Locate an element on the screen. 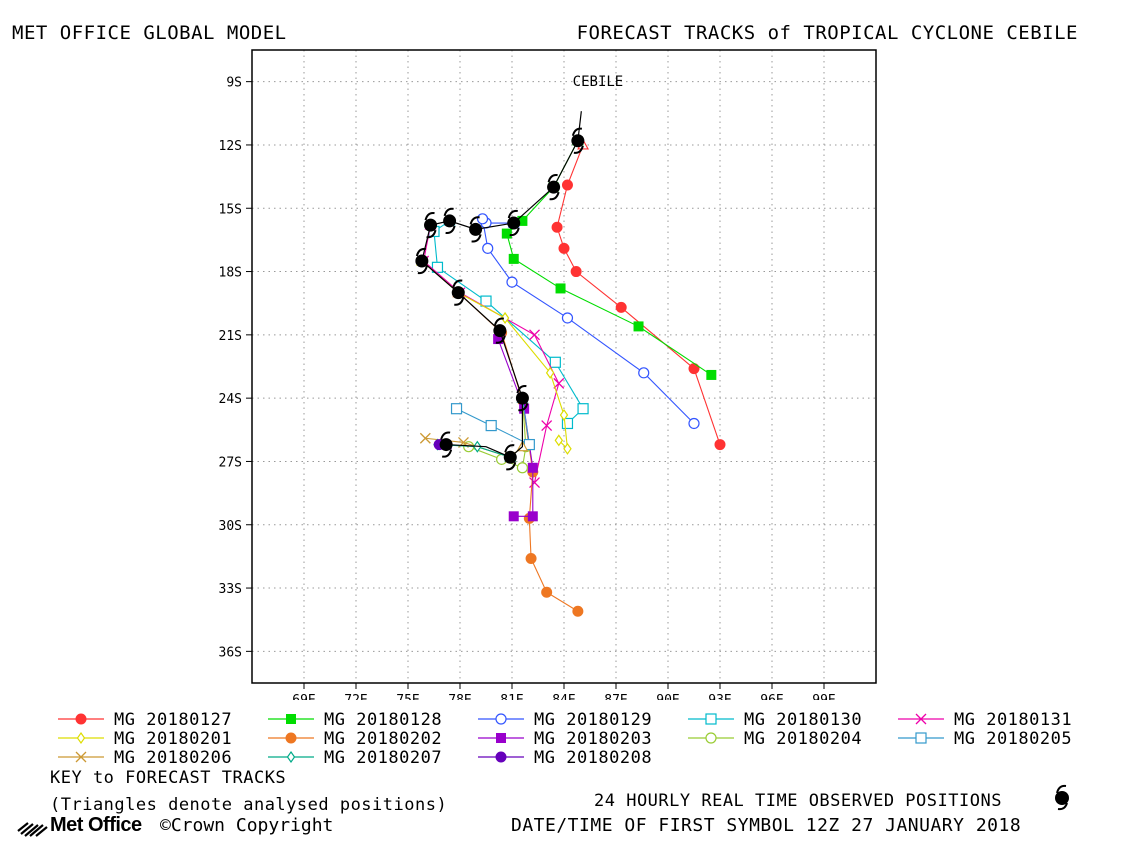  legend-item: MG 20180127 is located at coordinates (160, 720).